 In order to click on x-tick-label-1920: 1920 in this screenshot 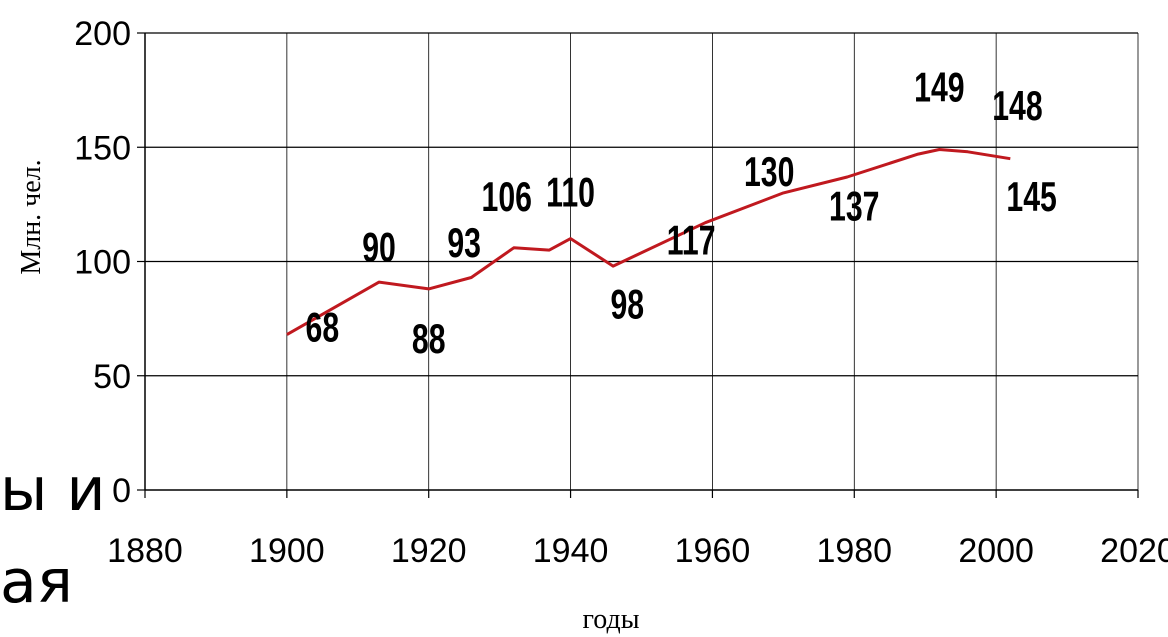, I will do `click(429, 551)`.